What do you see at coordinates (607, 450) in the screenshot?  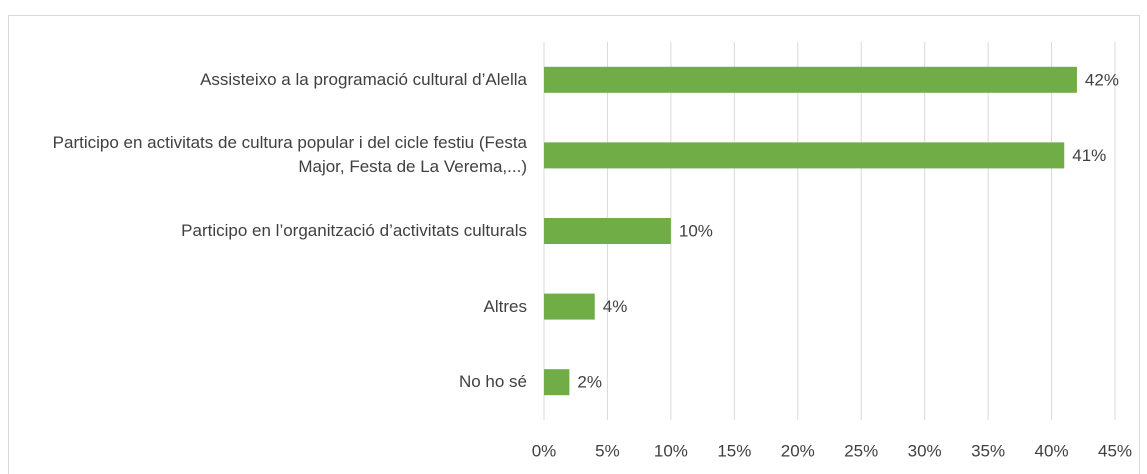 I see `x-tick-label: 5%` at bounding box center [607, 450].